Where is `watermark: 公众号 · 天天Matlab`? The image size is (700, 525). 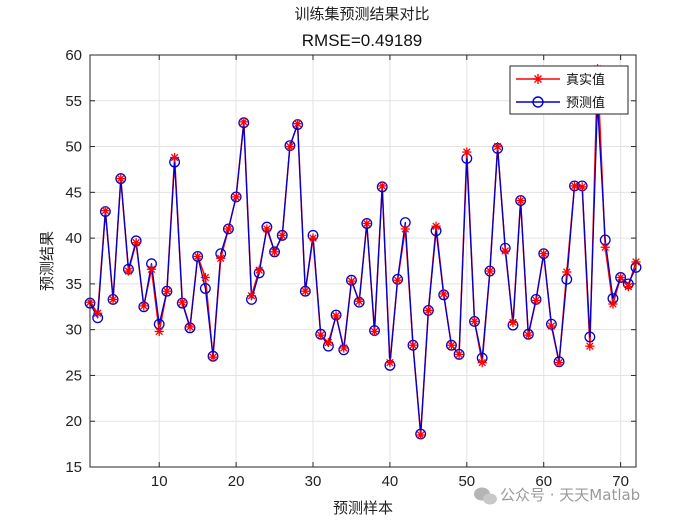 watermark: 公众号 · 天天Matlab is located at coordinates (557, 495).